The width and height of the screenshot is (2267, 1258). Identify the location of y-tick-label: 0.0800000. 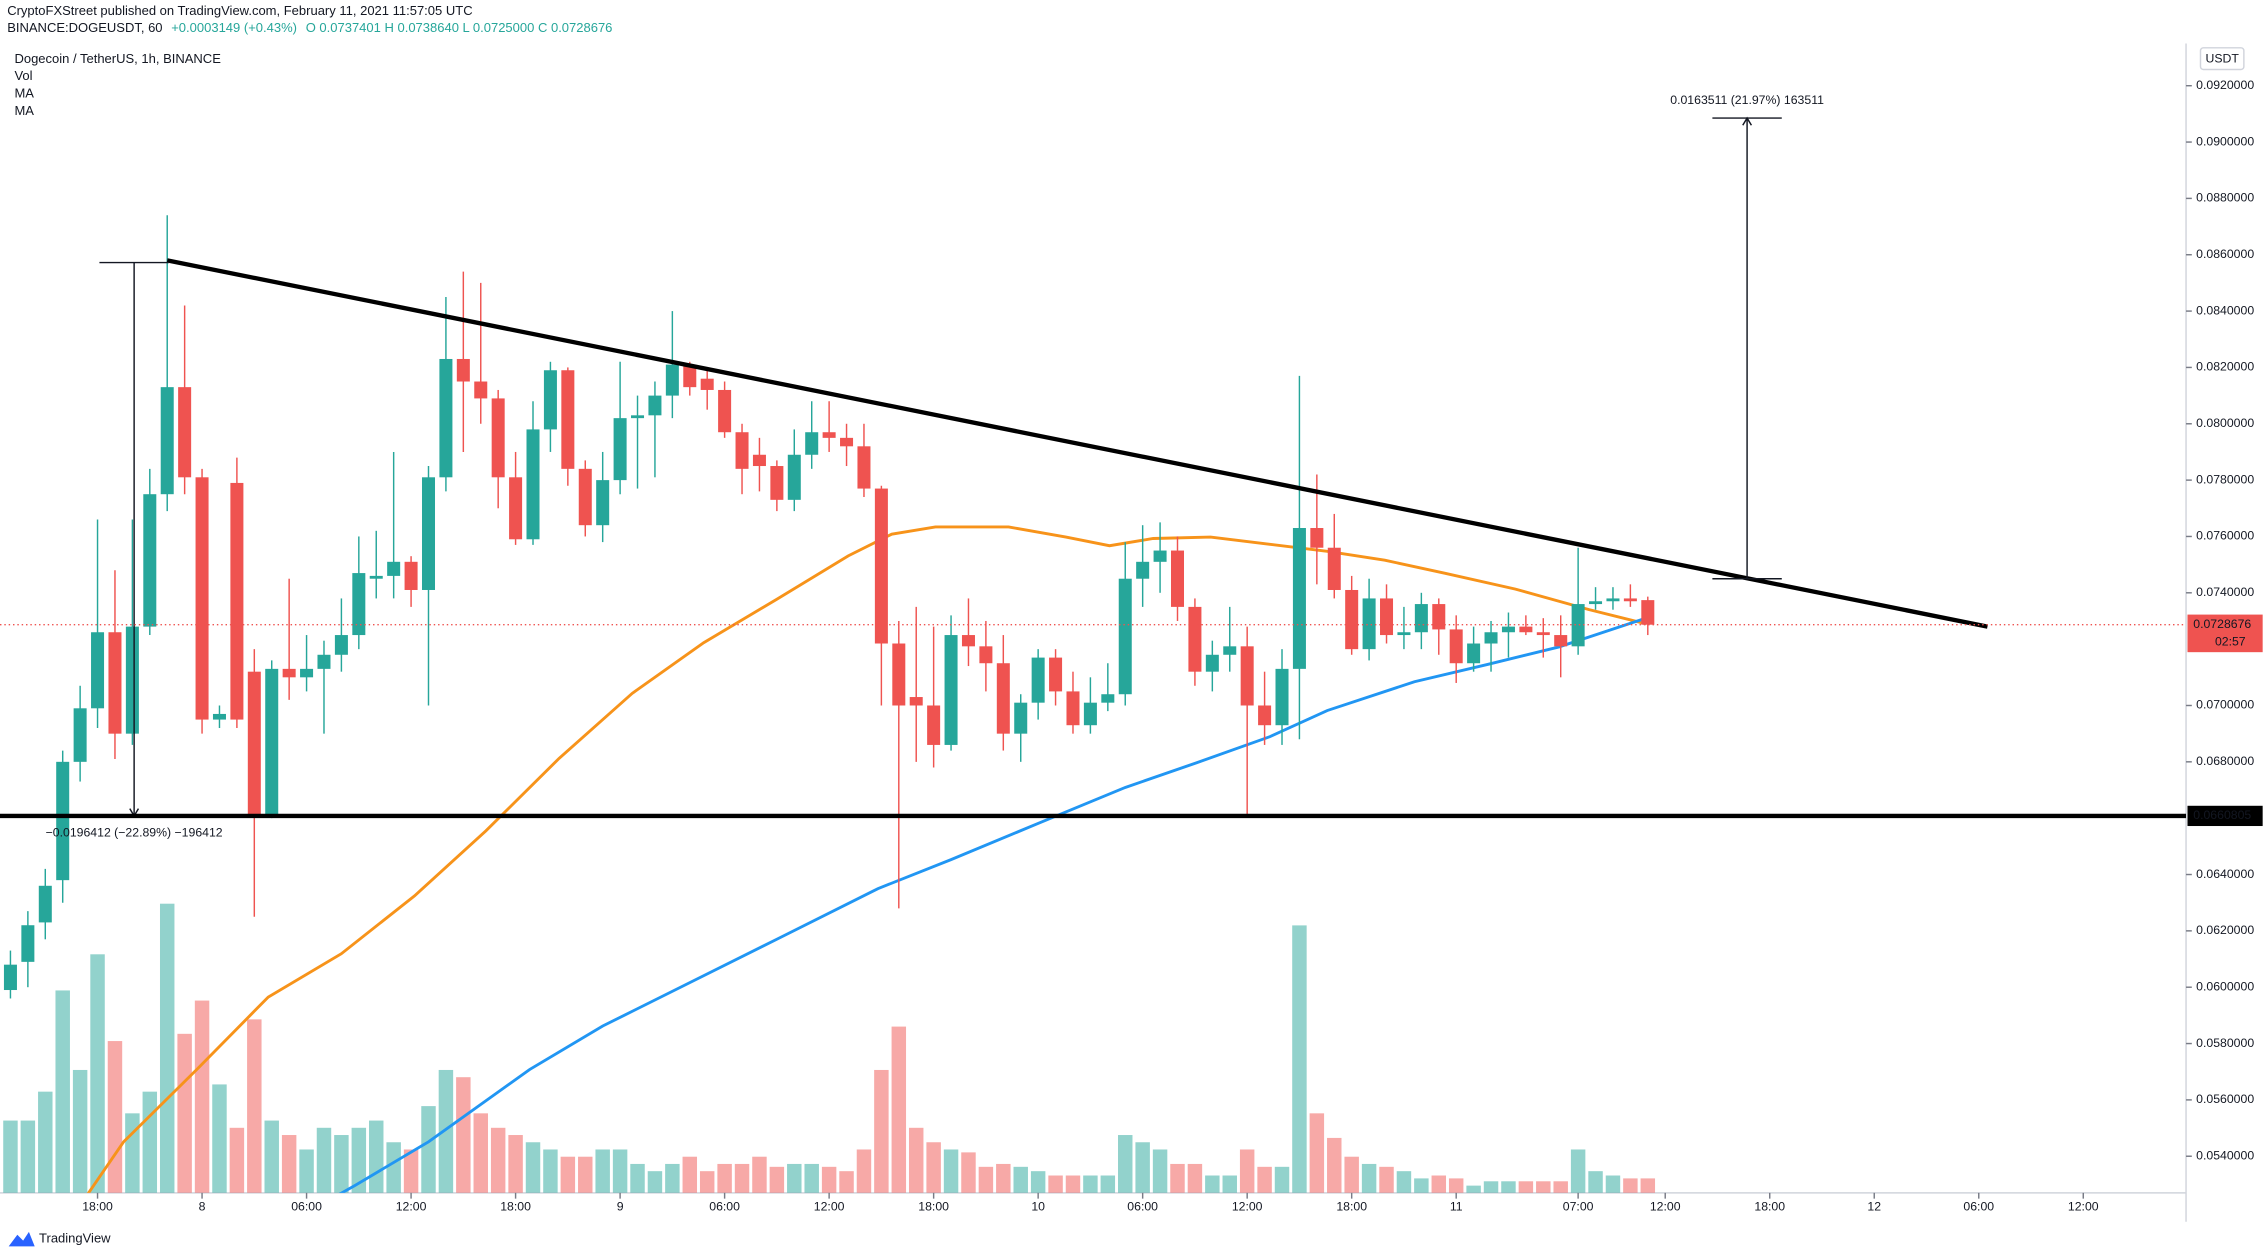
(2225, 423).